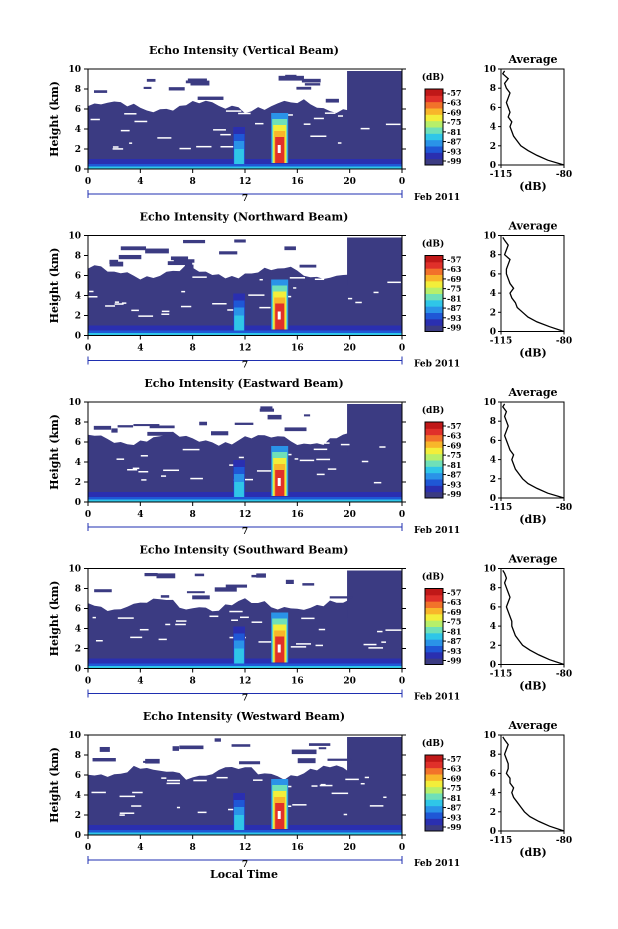 The image size is (618, 929). I want to click on x-tick-label: 16, so click(297, 848).